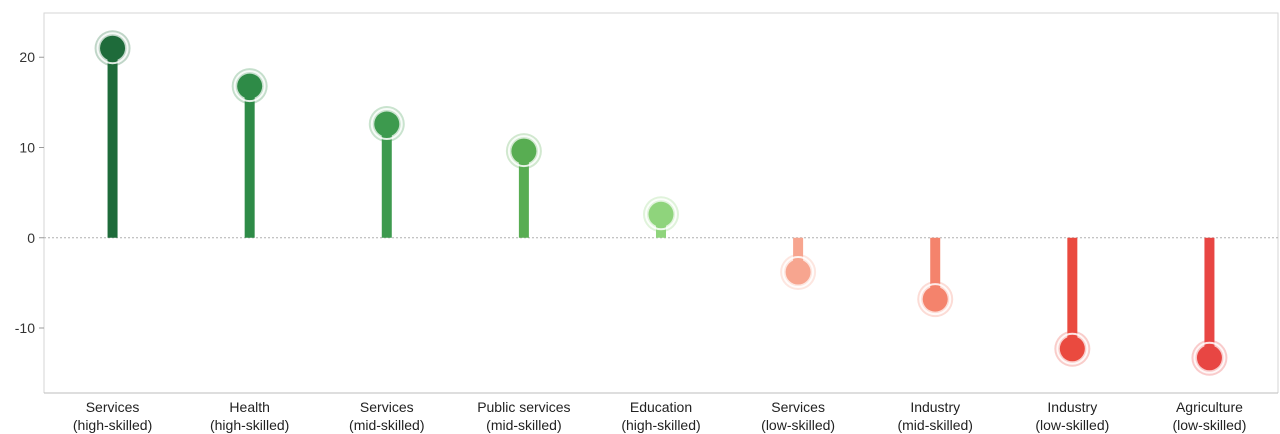  I want to click on category-label-name: Agriculture, so click(1209, 407).